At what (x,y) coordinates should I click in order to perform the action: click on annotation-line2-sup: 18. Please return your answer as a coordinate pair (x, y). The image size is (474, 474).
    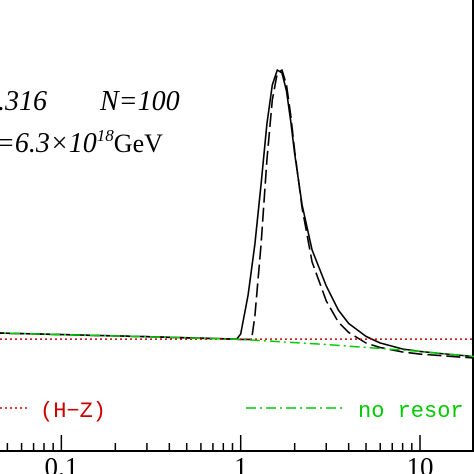
    Looking at the image, I should click on (106, 135).